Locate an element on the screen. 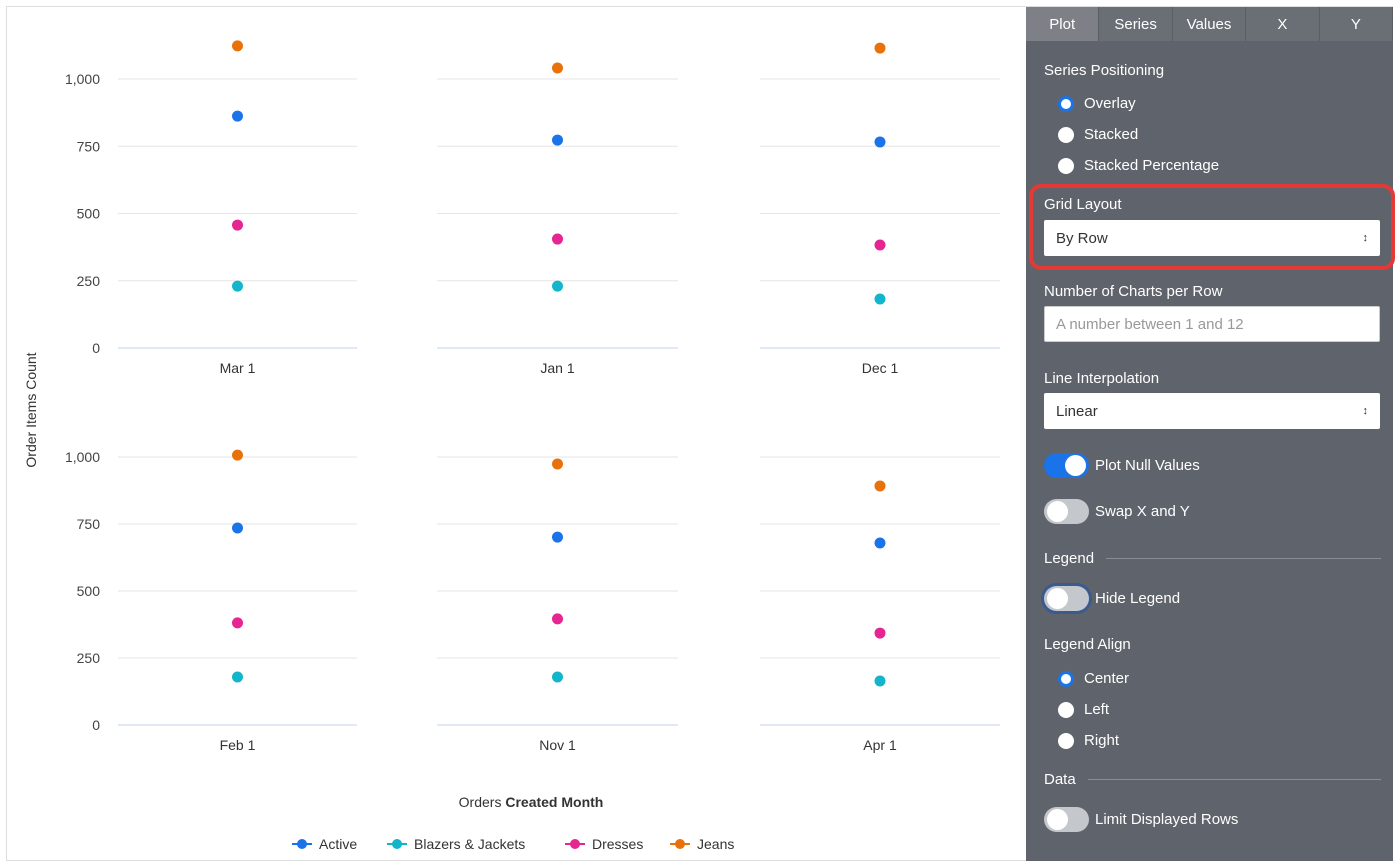 This screenshot has width=1400, height=868. radio-left: Left is located at coordinates (1083, 709).